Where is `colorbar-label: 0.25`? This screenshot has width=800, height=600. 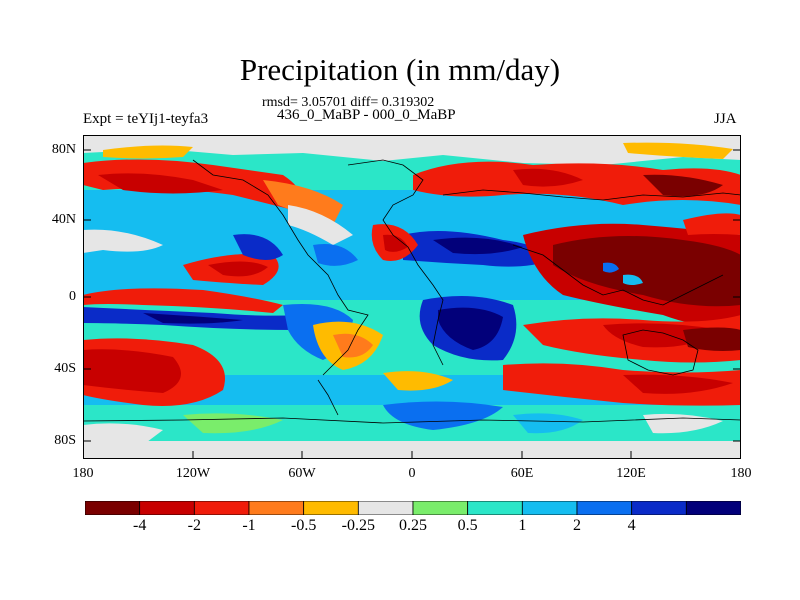 colorbar-label: 0.25 is located at coordinates (413, 525).